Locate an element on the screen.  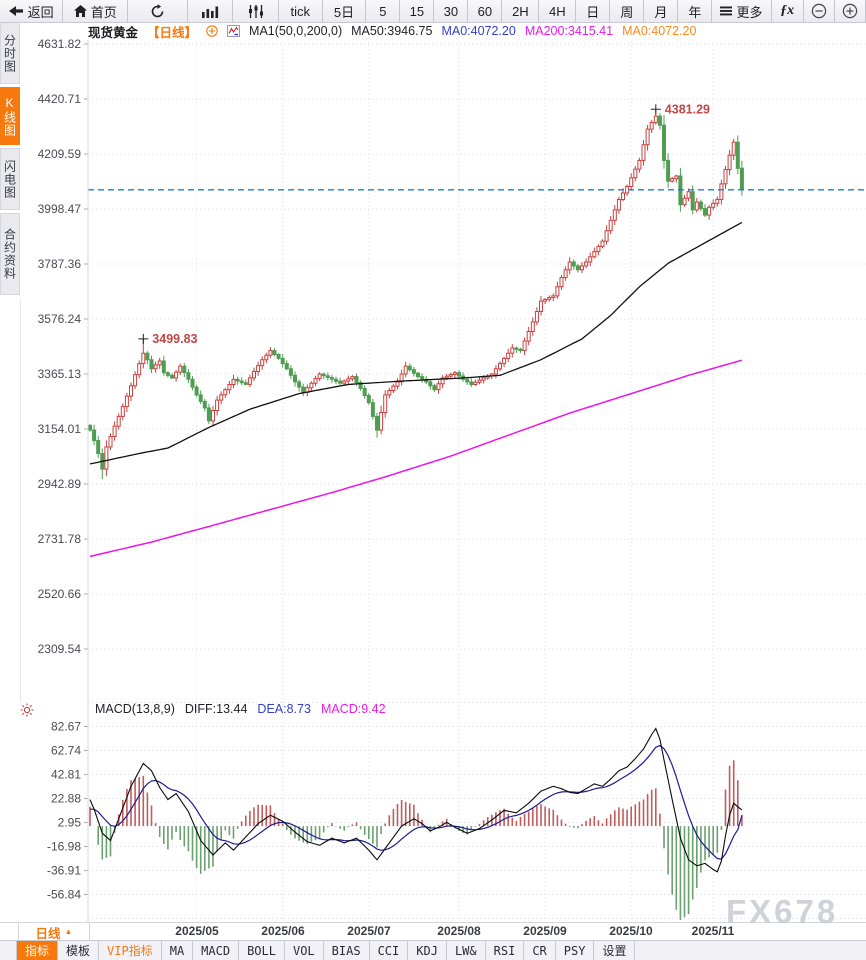
svg-text: 2.95 is located at coordinates (70, 823).